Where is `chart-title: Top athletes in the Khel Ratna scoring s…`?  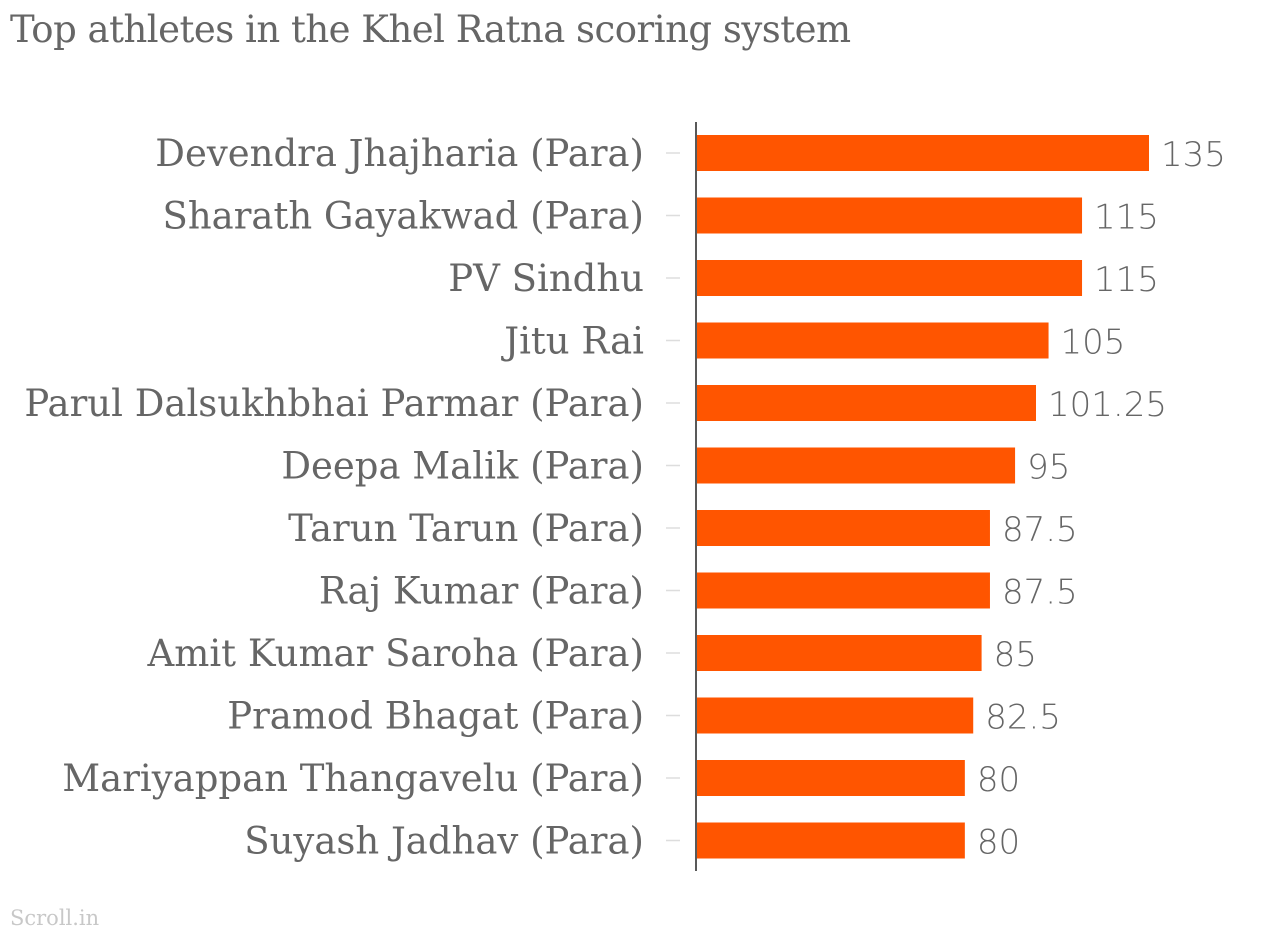 chart-title: Top athletes in the Khel Ratna scoring s… is located at coordinates (430, 29).